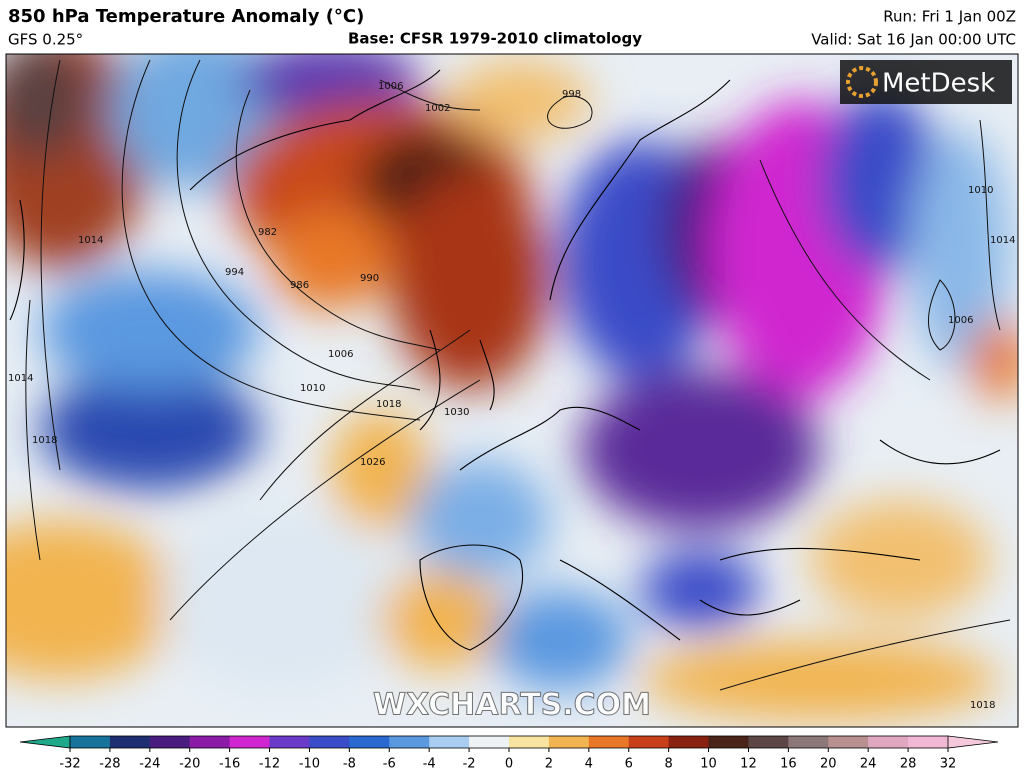 Image resolution: width=1024 pixels, height=779 pixels. What do you see at coordinates (469, 764) in the screenshot?
I see `colorbar-tick-label: -2` at bounding box center [469, 764].